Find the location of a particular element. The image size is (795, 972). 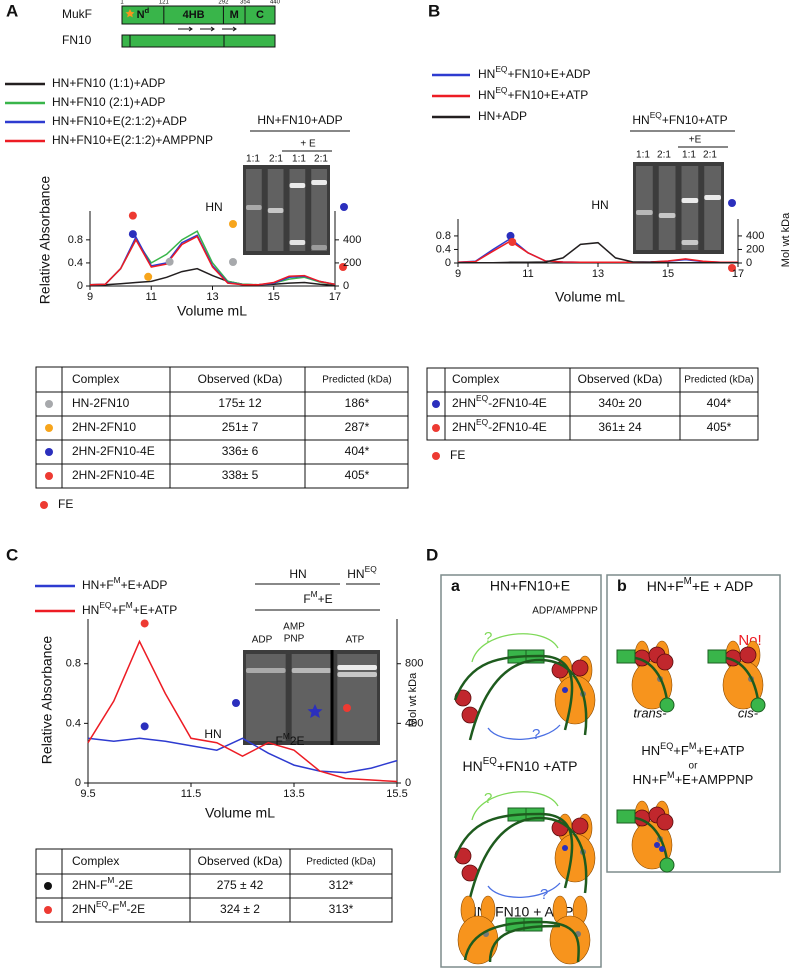

text-part: +F is located at coordinates (681, 750).